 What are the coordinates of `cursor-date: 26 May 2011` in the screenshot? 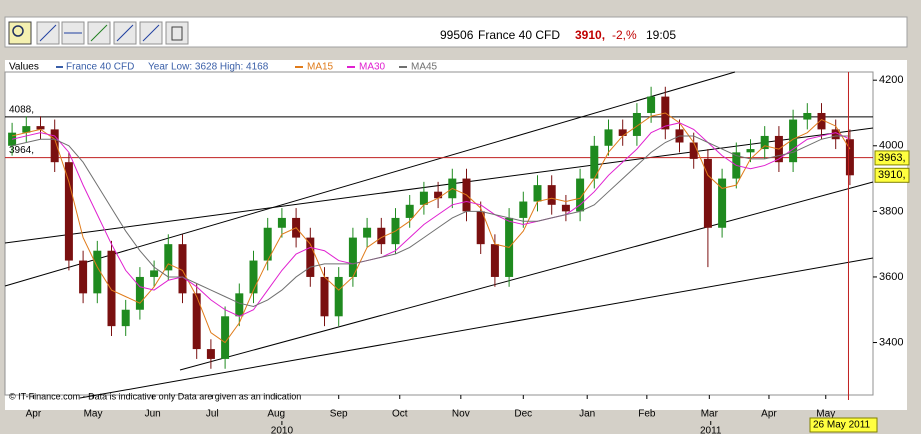 It's located at (842, 425).